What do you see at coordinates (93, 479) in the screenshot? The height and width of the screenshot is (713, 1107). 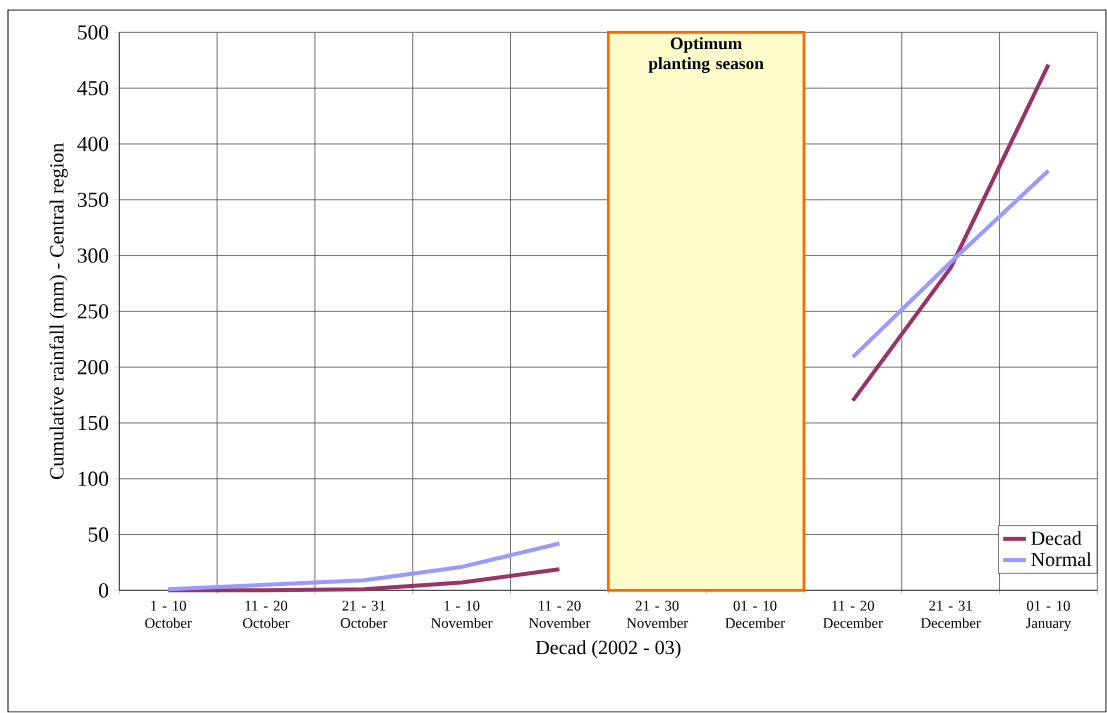 I see `y-tick-label: 100` at bounding box center [93, 479].